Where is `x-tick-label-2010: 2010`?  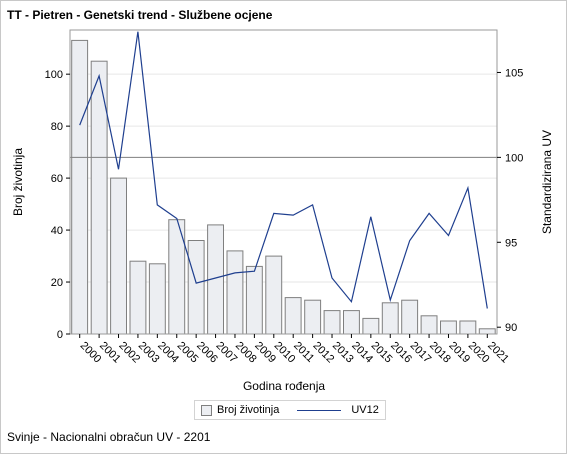 x-tick-label-2010: 2010 is located at coordinates (285, 353).